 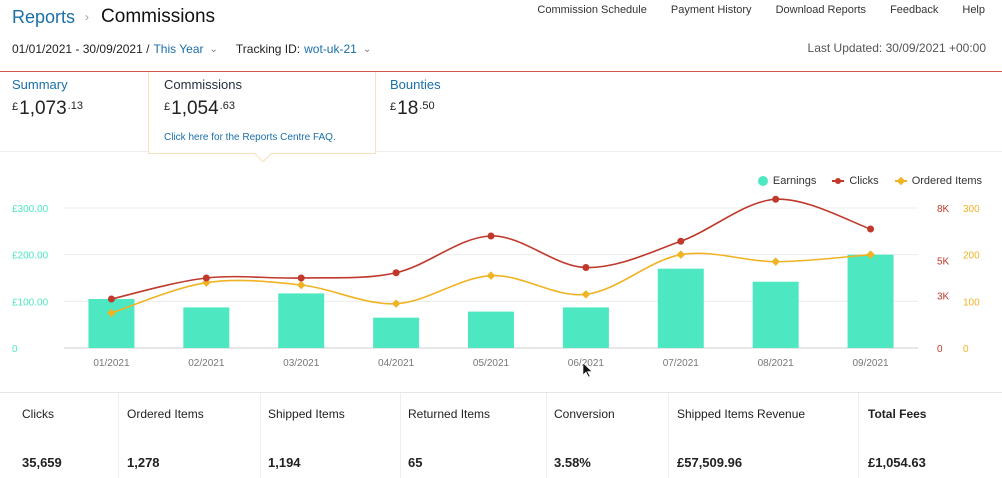 I want to click on stat-label: Returned Items, so click(x=449, y=414).